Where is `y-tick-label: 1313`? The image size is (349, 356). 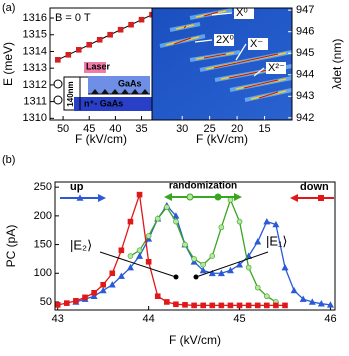
y-tick-label: 1313 is located at coordinates (35, 68).